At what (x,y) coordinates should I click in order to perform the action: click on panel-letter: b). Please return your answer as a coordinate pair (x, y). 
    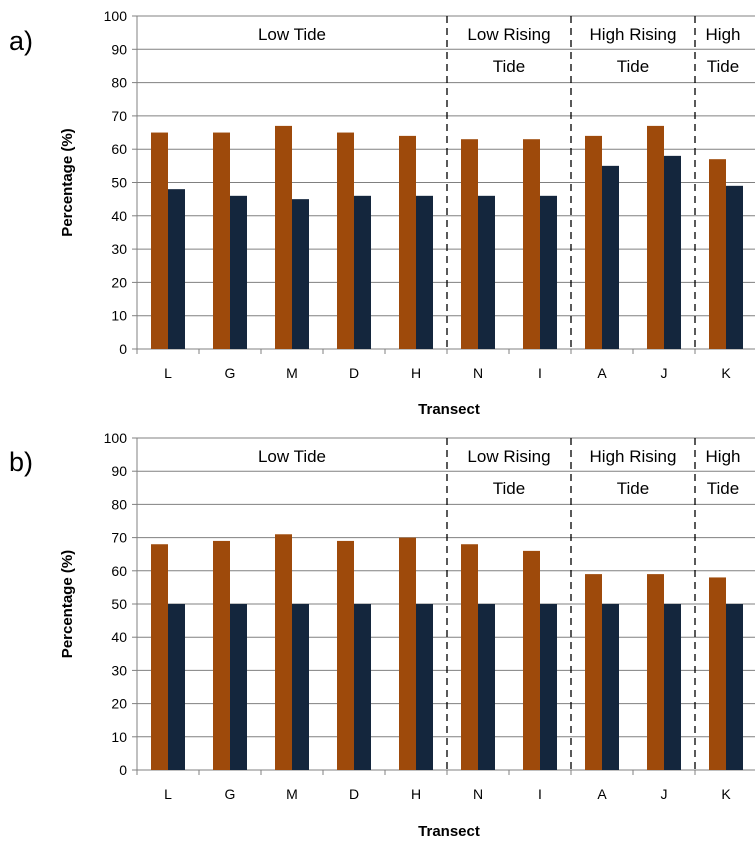
    Looking at the image, I should click on (21, 462).